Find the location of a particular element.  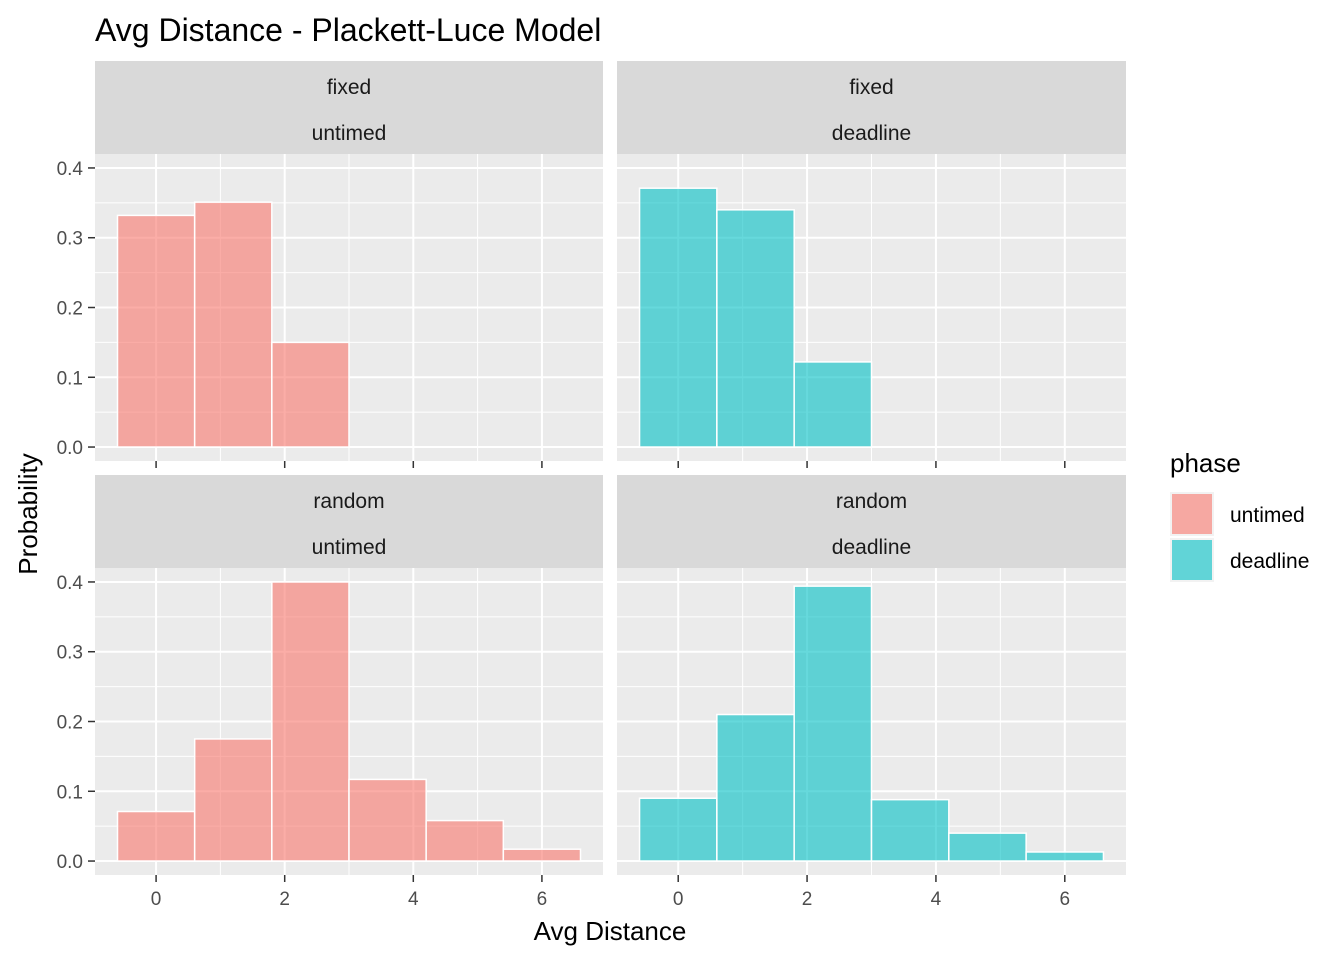

x-axis-title: Avg Distance is located at coordinates (610, 931).